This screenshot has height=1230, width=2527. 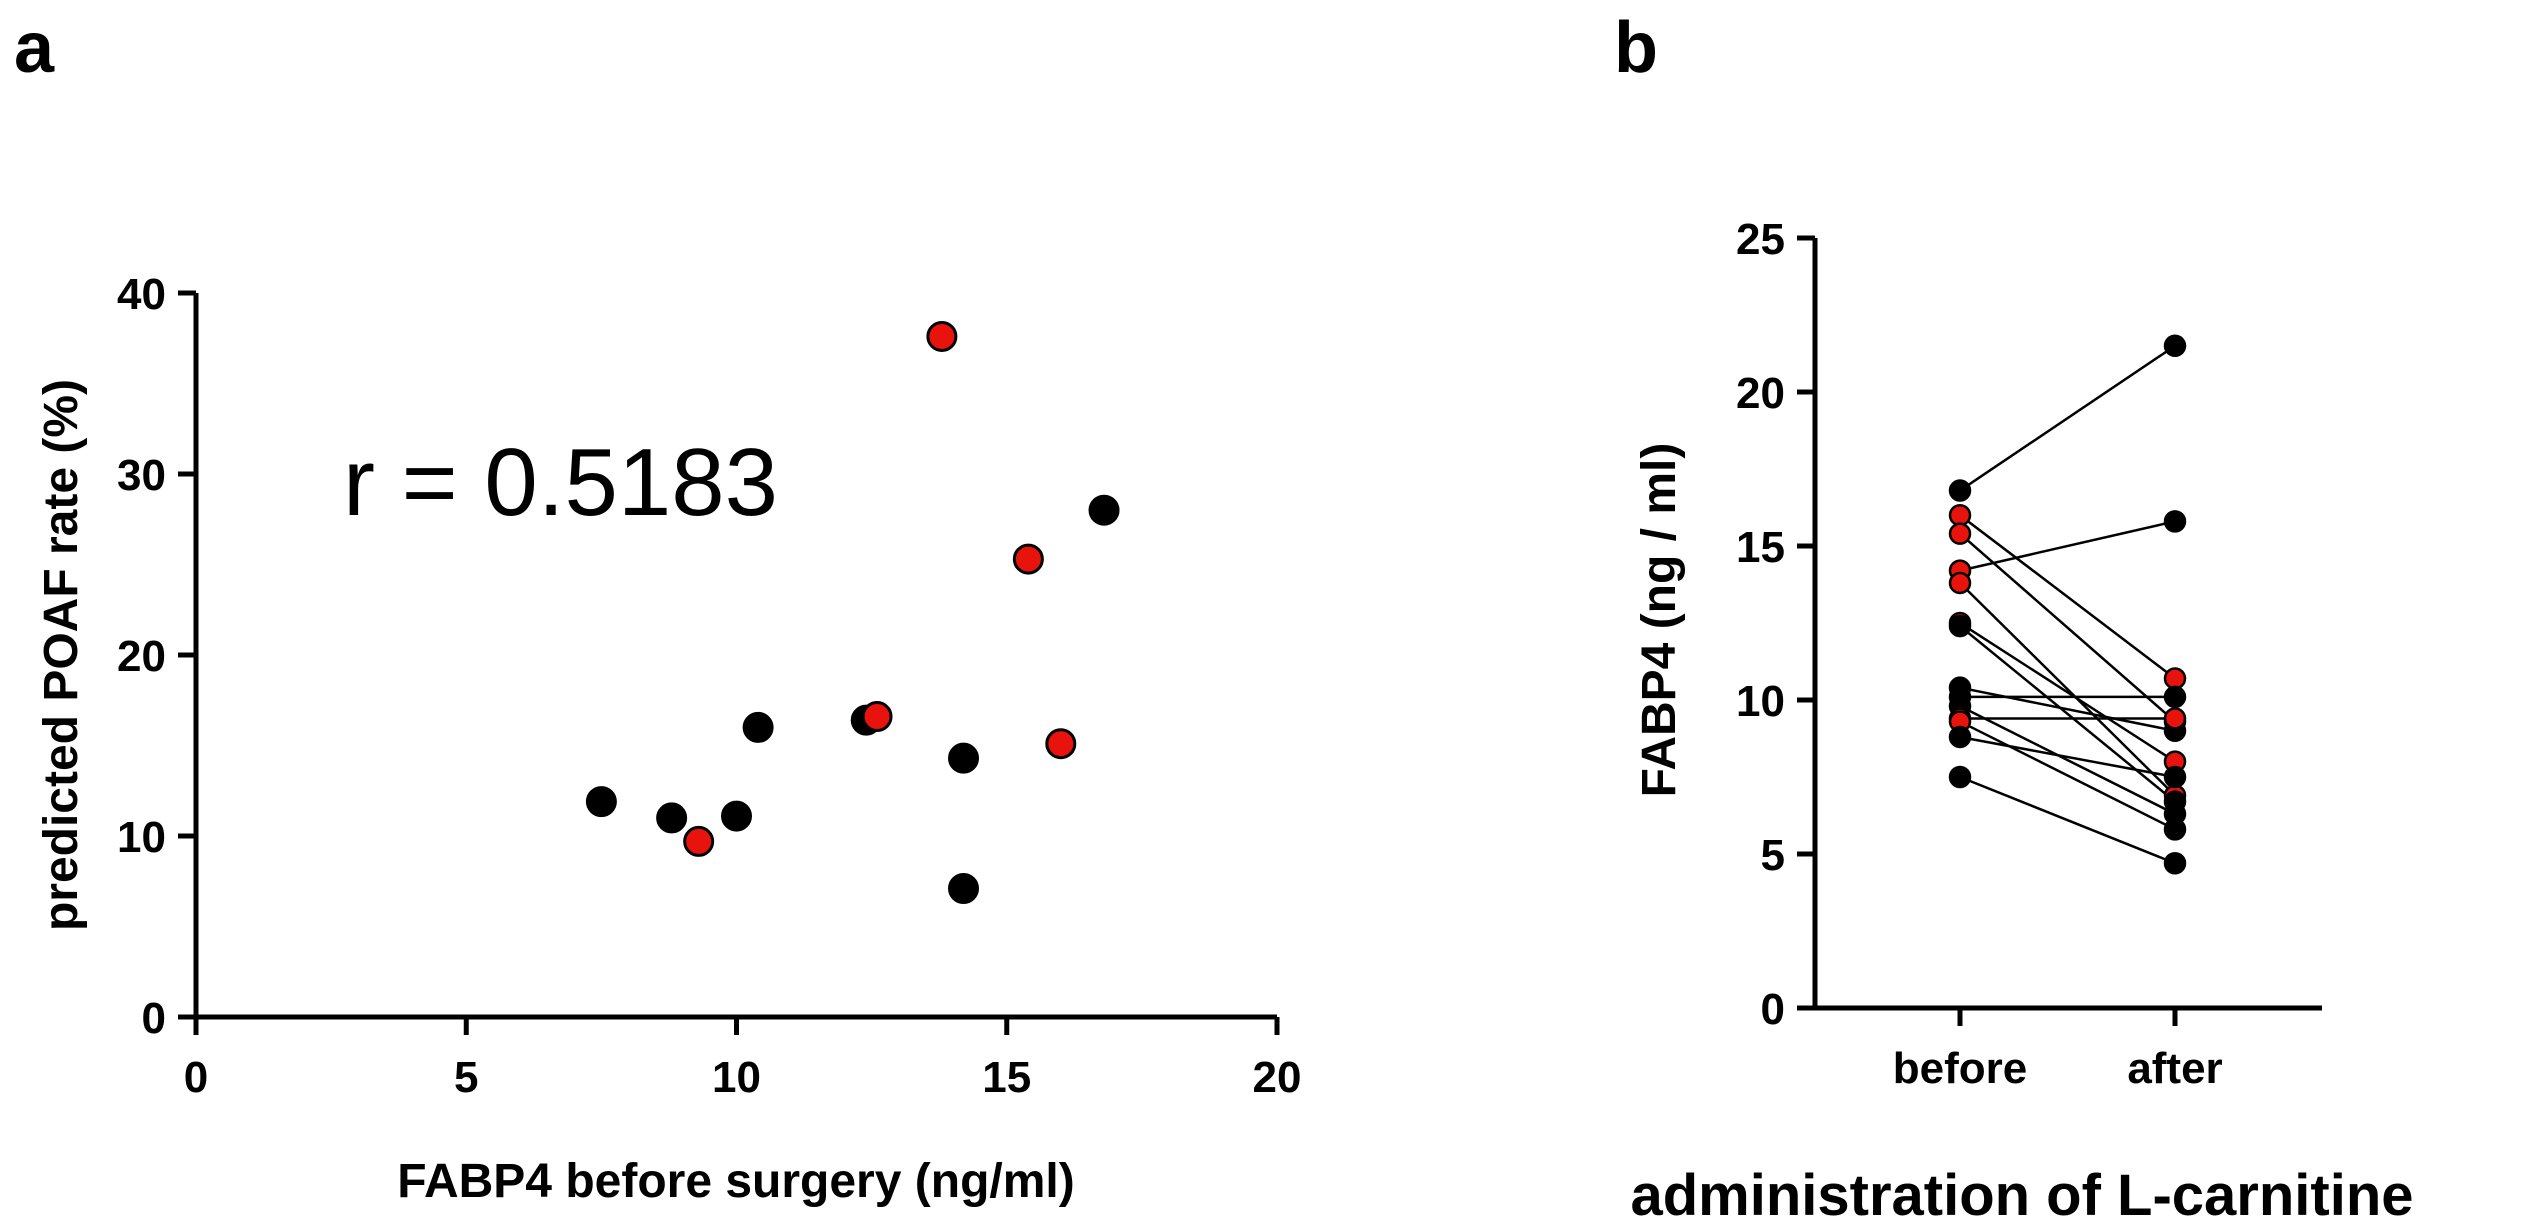 What do you see at coordinates (2174, 1068) in the screenshot?
I see `panel-b-category-label: after` at bounding box center [2174, 1068].